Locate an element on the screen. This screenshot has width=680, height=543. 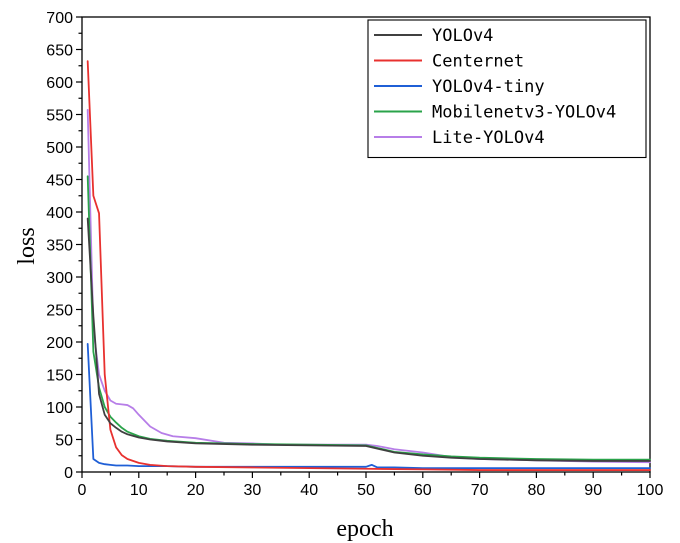
y-tick-label: 350 is located at coordinates (59, 246).